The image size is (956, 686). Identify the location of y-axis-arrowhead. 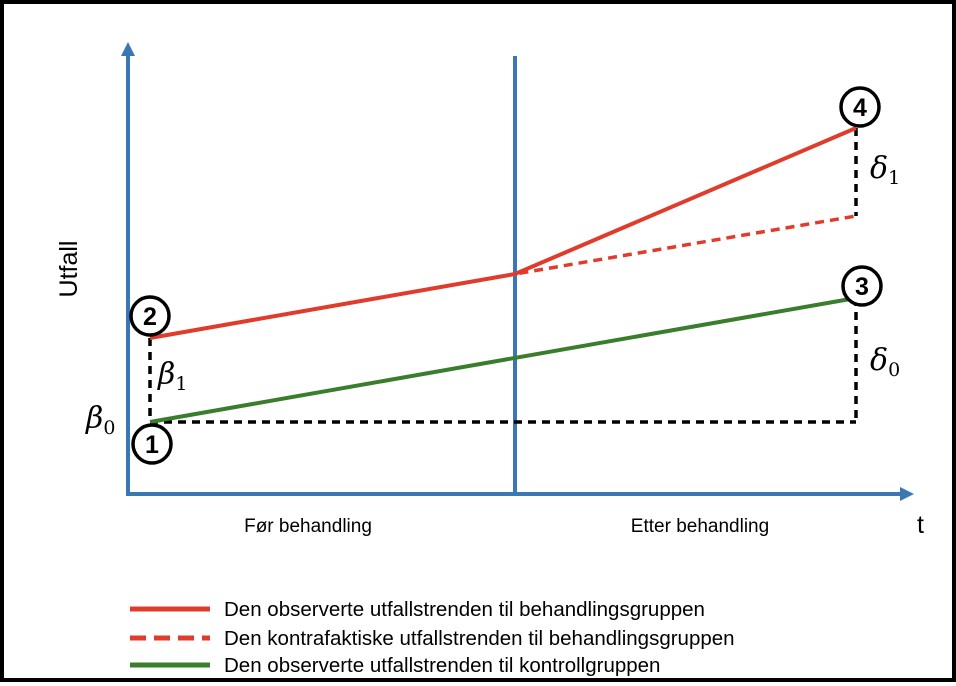
(128, 49).